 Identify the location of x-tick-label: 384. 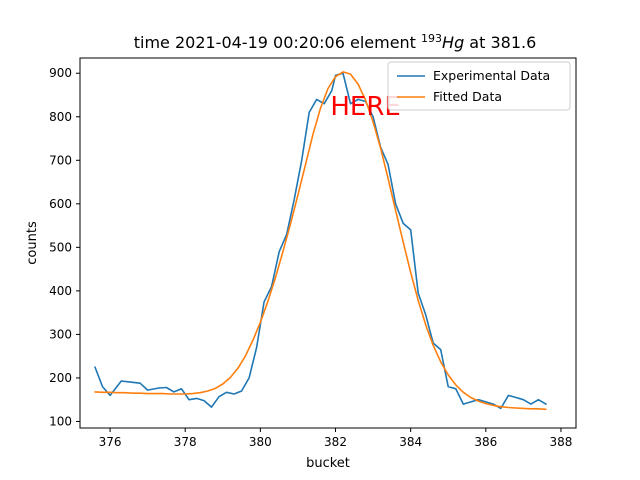
(410, 442).